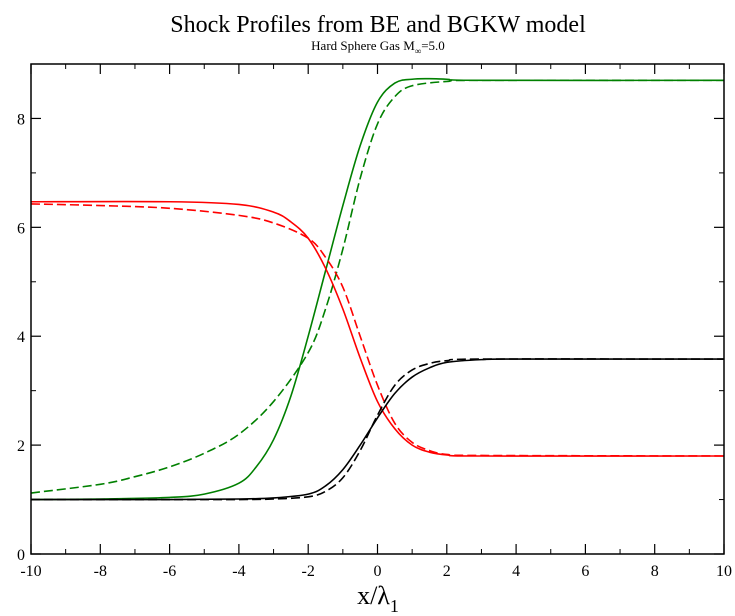  I want to click on x-axis-label-subscript: 1, so click(394, 606).